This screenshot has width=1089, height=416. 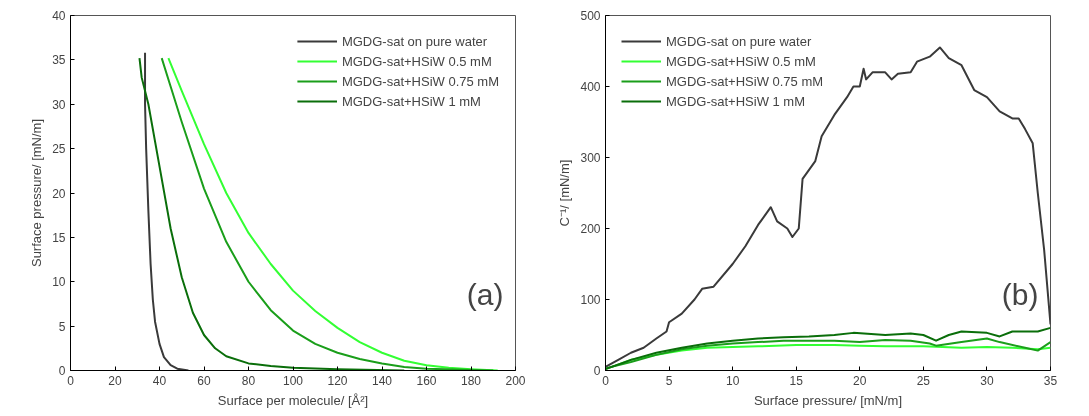 I want to click on x-tick-label: 140, so click(x=382, y=380).